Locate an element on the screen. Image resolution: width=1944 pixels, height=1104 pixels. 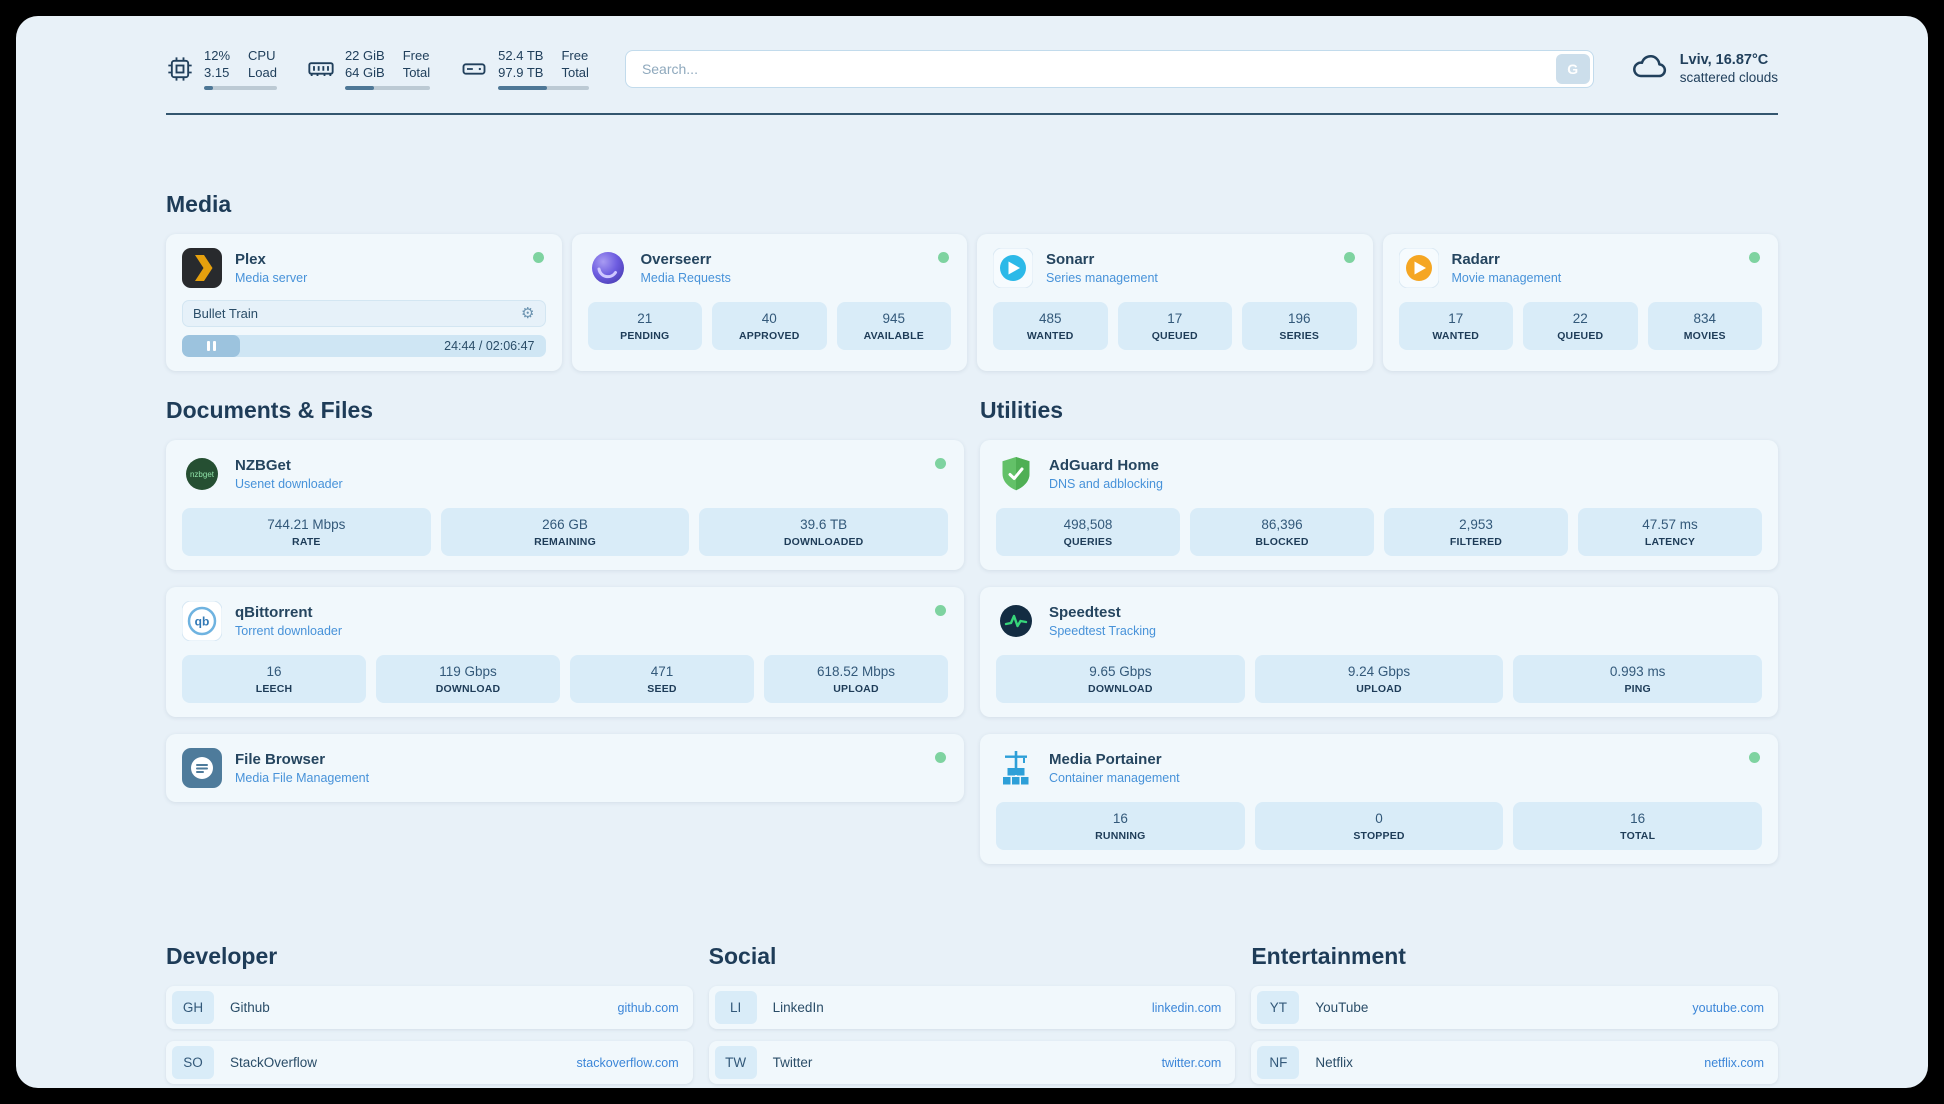
bookmark-name: YouTube is located at coordinates (1342, 1007).